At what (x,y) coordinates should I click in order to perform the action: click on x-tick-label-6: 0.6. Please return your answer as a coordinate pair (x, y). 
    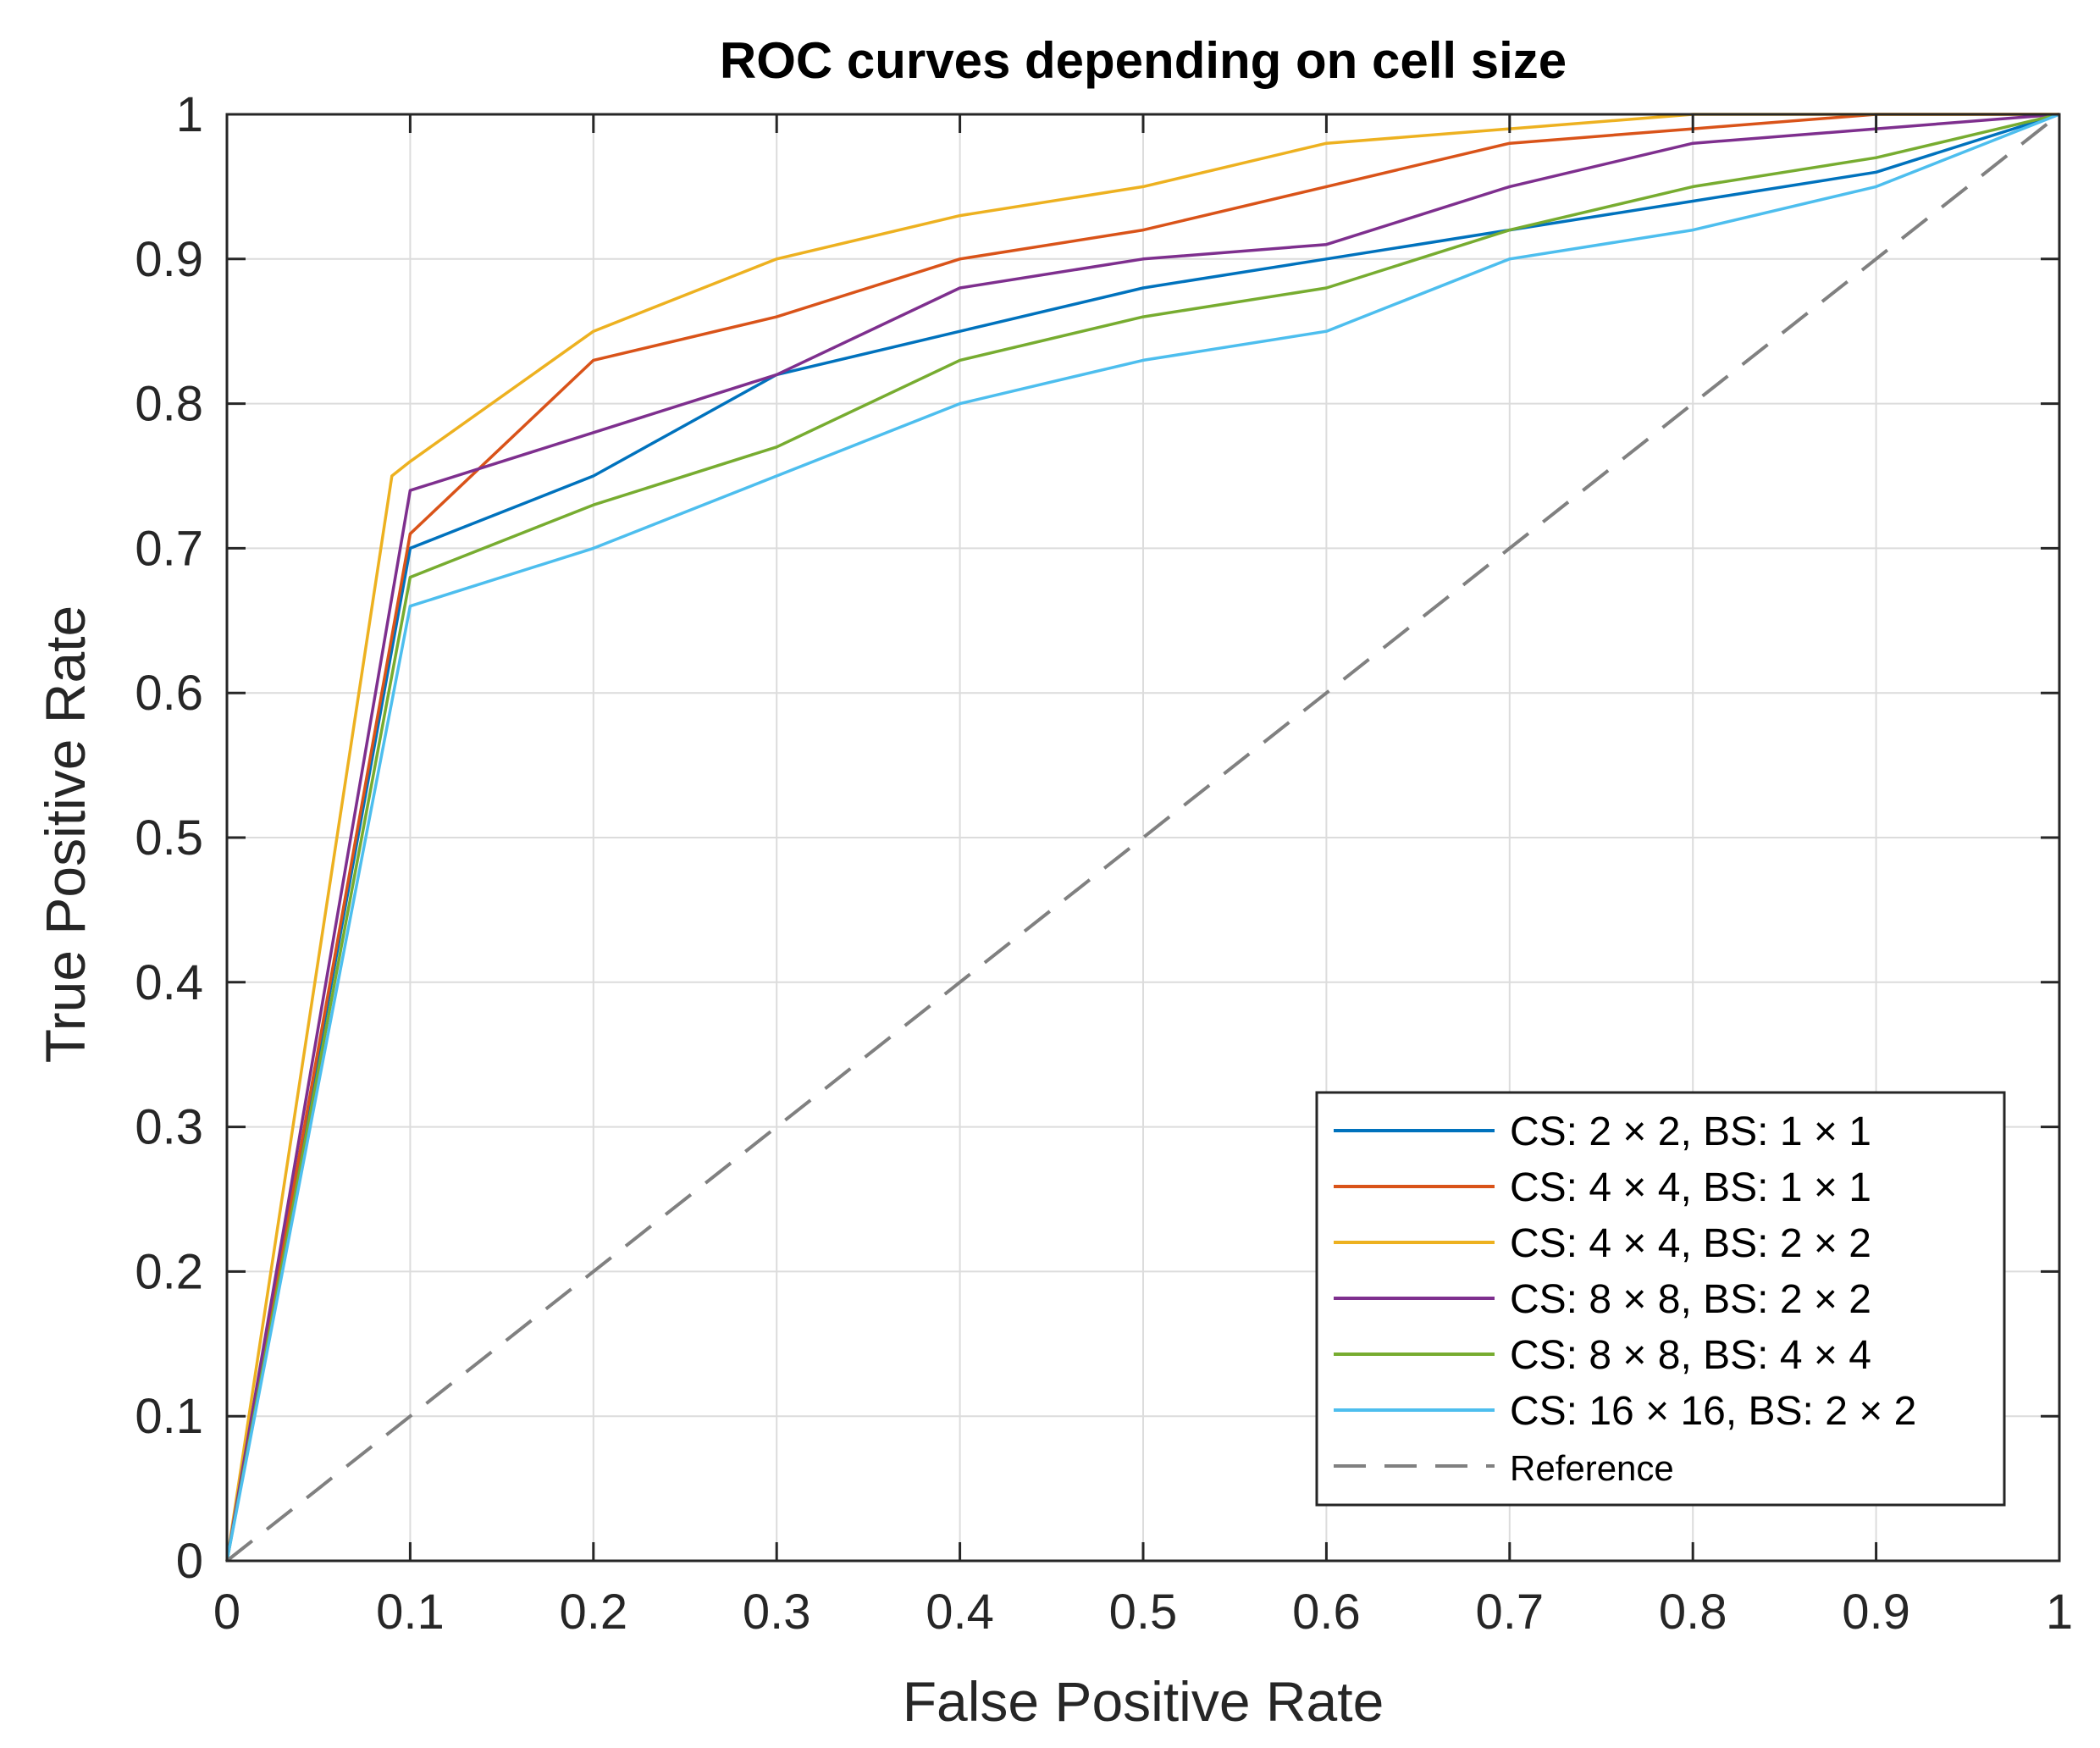
    Looking at the image, I should click on (1326, 1612).